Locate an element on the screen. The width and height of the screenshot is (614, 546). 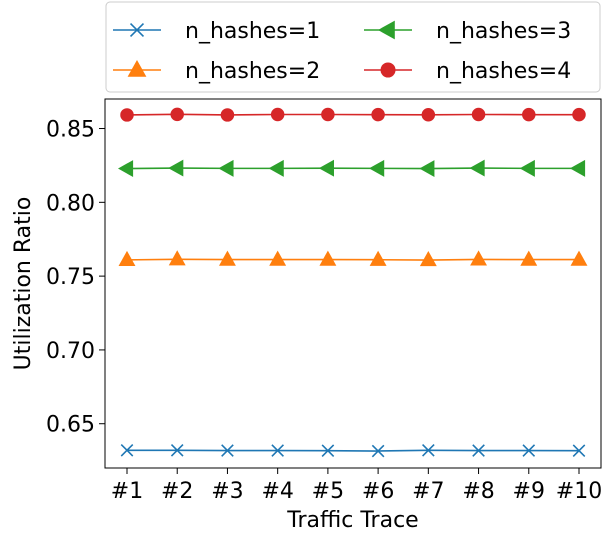
x-tick-label: #10 is located at coordinates (579, 491).